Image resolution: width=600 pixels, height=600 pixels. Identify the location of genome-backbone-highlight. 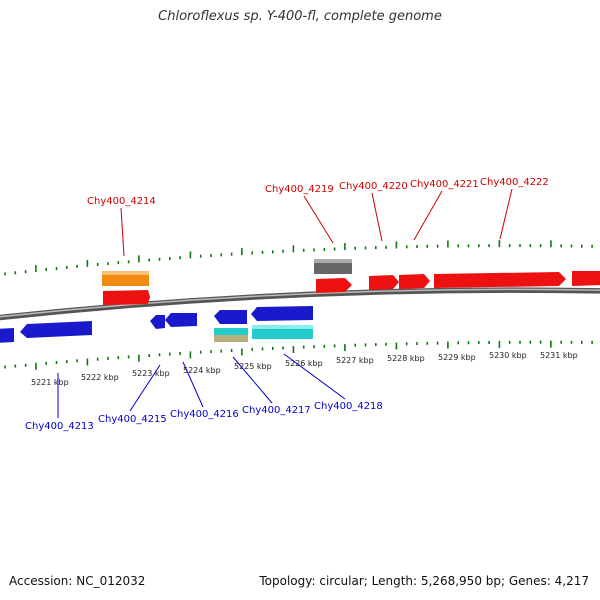
(300, 303).